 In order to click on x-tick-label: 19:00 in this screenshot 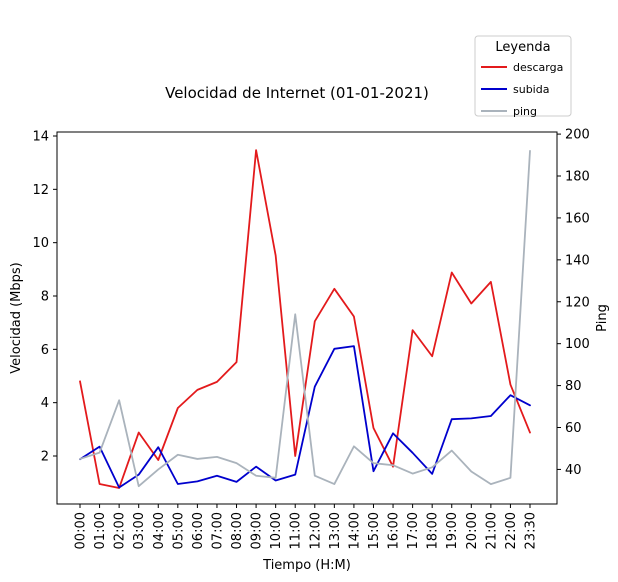, I will do `click(452, 530)`.